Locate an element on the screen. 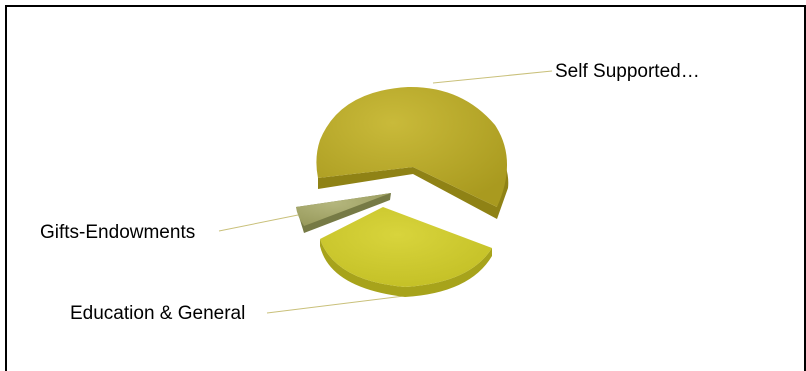  slice-gifts-side is located at coordinates (343, 213).